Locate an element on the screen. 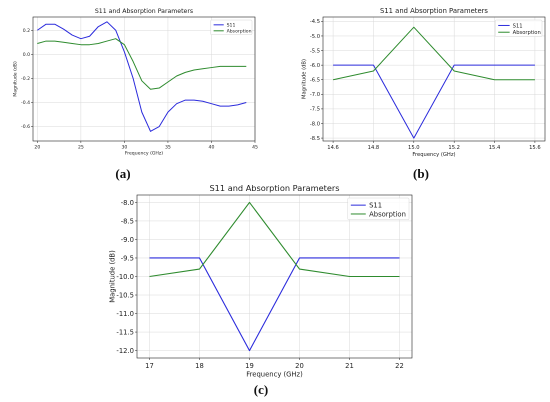  x-tick-label: 22 is located at coordinates (399, 366).